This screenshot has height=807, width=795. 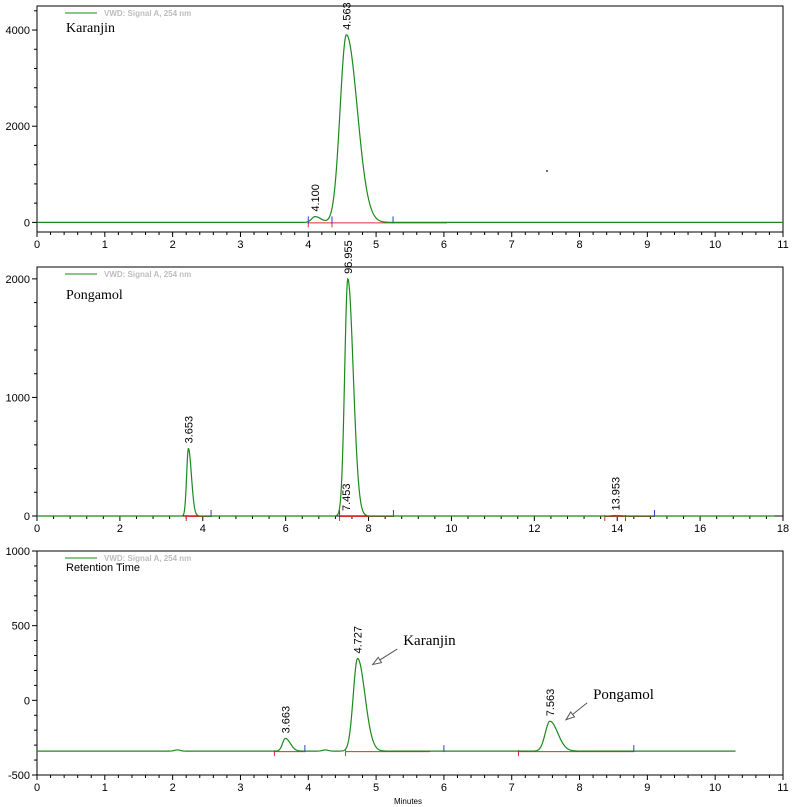 What do you see at coordinates (408, 801) in the screenshot?
I see `x-axis-label: Minutes` at bounding box center [408, 801].